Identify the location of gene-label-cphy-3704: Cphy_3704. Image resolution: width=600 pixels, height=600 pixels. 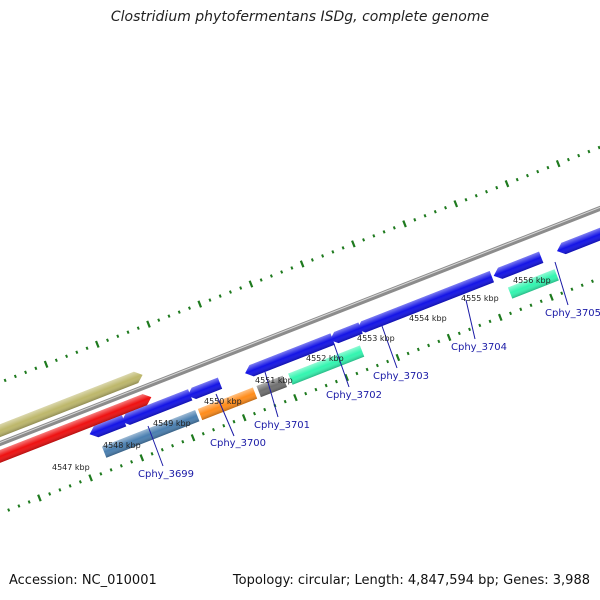
(479, 347).